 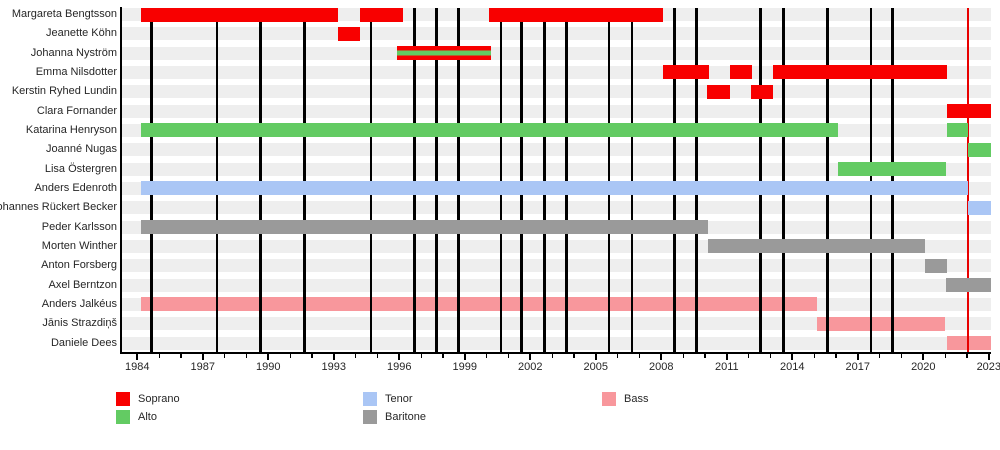 What do you see at coordinates (792, 367) in the screenshot?
I see `x-tick-label: 2014` at bounding box center [792, 367].